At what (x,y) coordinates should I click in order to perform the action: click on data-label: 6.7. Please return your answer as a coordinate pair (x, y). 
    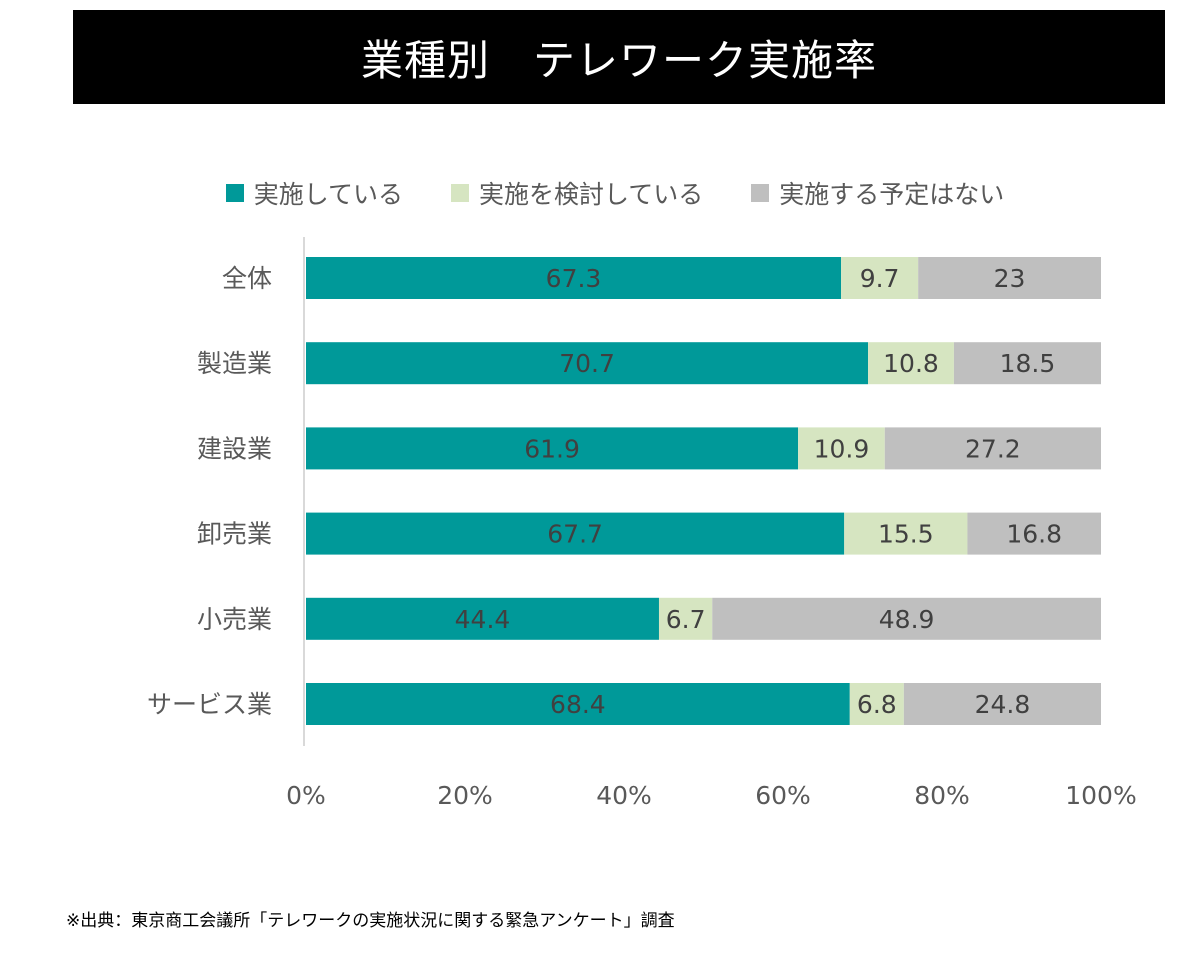
    Looking at the image, I should click on (686, 619).